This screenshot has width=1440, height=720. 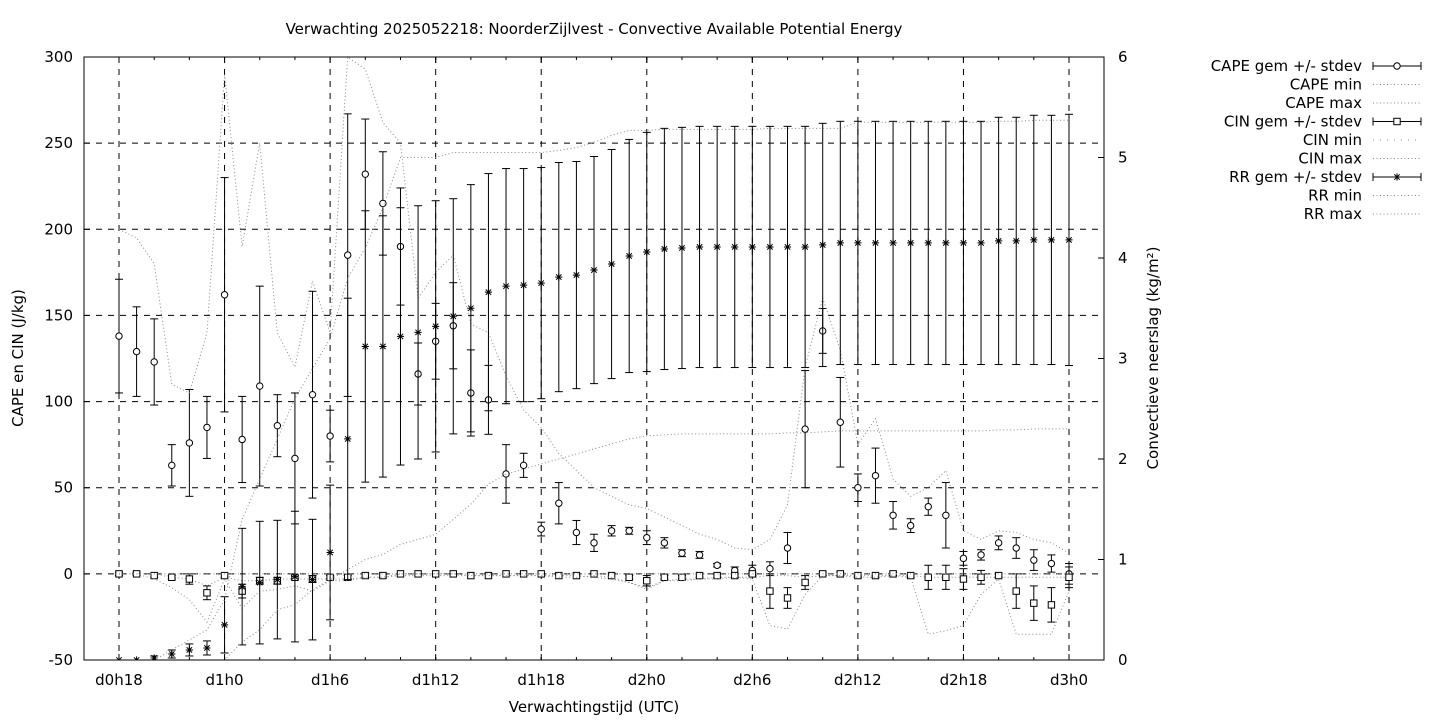 I want to click on y2-tick-label: 2, so click(x=1123, y=459).